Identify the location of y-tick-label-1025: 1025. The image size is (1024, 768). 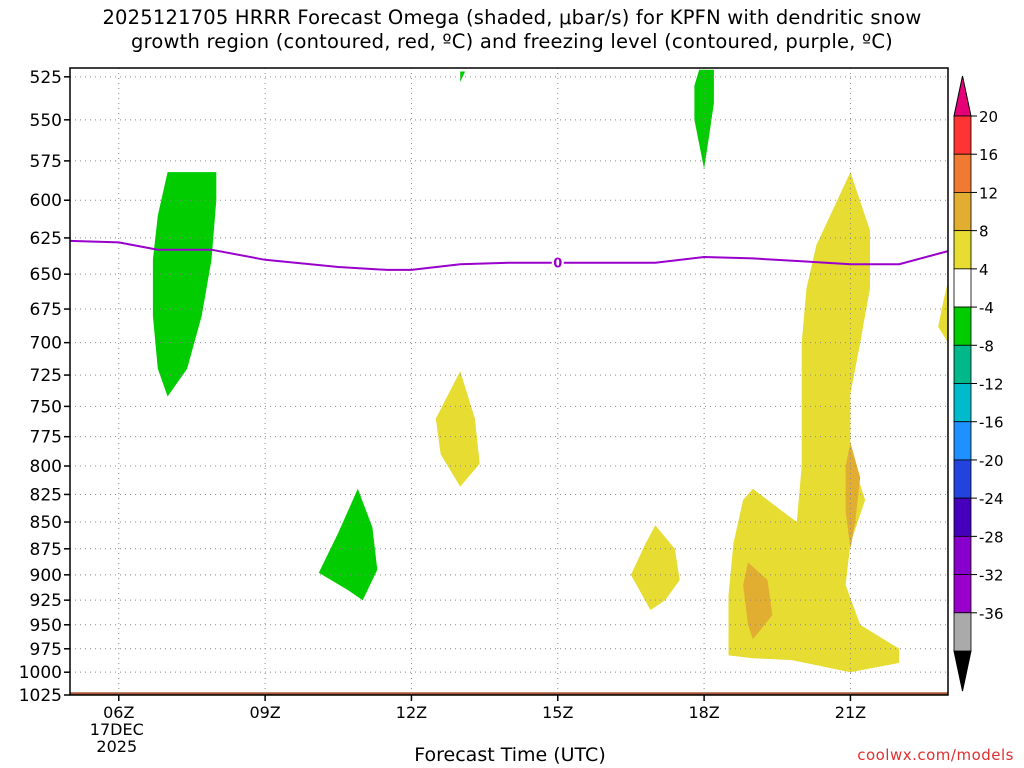
(40, 696).